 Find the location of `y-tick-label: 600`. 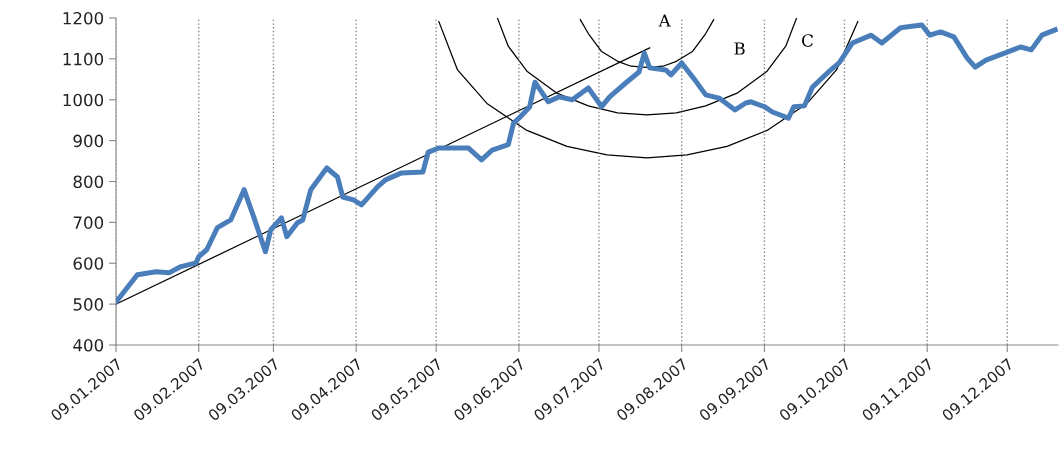

y-tick-label: 600 is located at coordinates (88, 263).